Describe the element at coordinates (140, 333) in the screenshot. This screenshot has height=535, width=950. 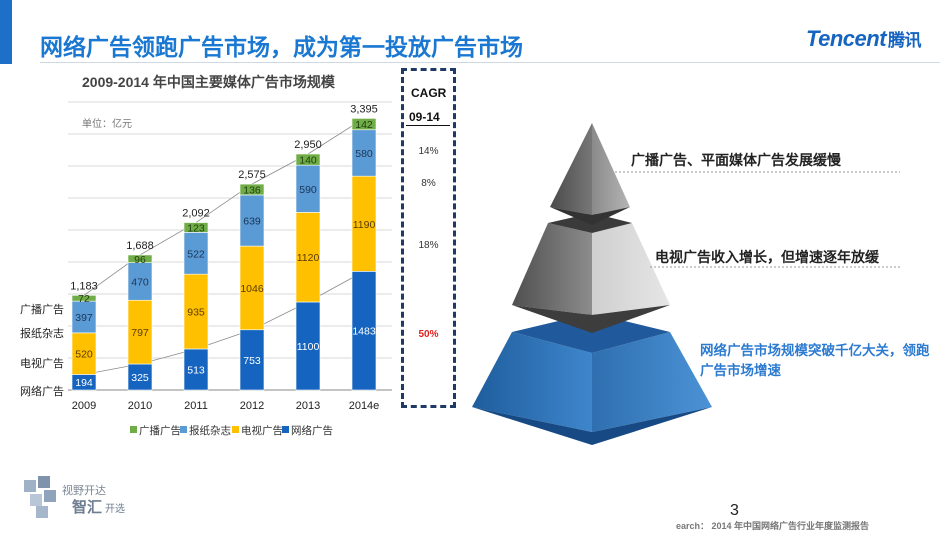
I see `data-label: 797` at that location.